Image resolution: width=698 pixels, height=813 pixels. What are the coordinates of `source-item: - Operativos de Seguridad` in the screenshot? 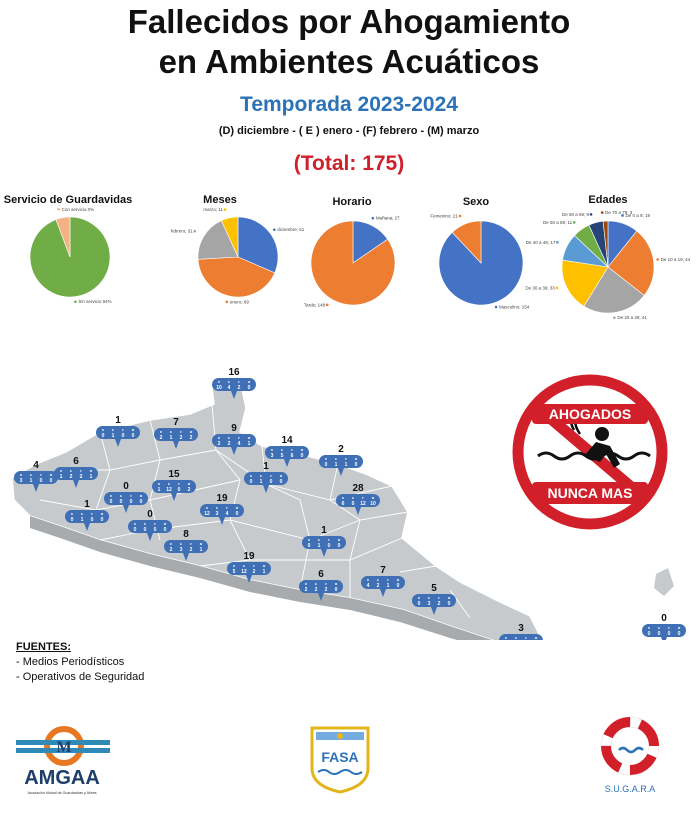 It's located at (80, 677).